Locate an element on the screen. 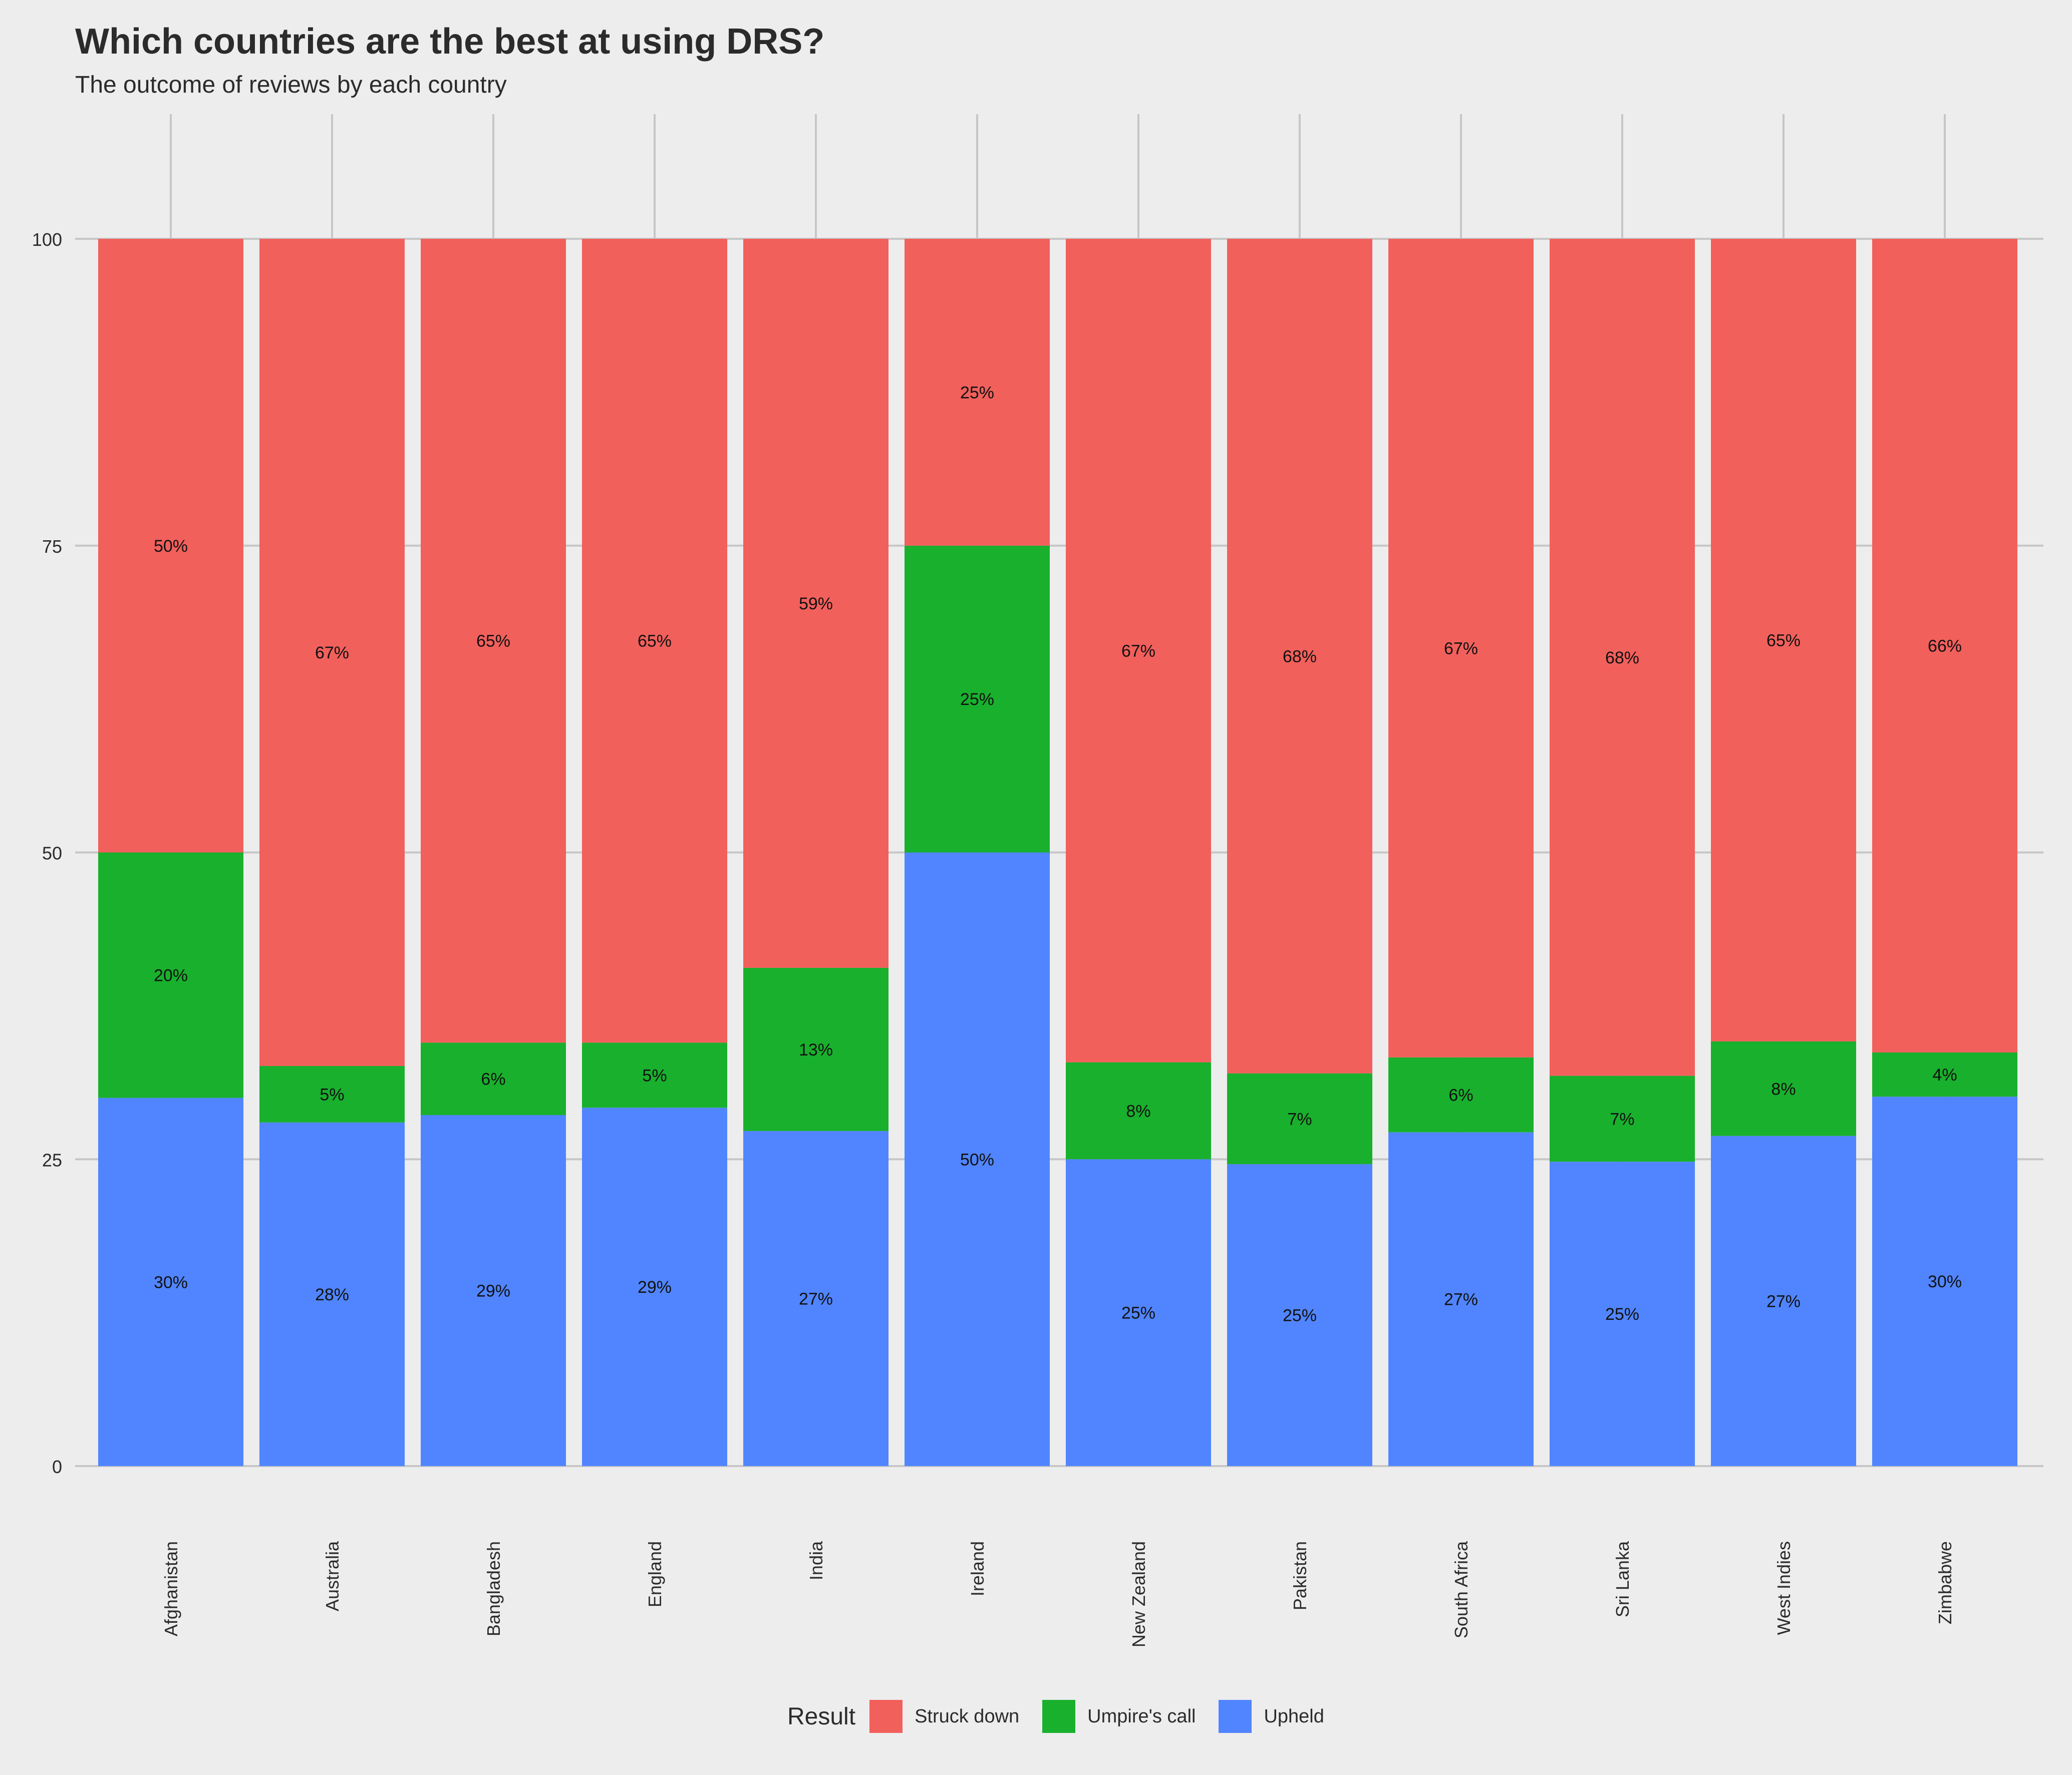  bar-south-africa-struck-down is located at coordinates (1461, 648).